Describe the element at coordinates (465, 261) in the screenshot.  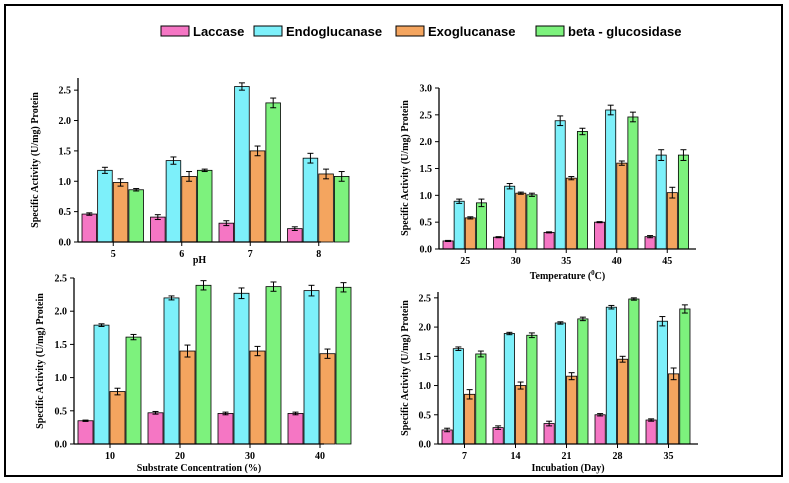
I see `x-tick-label-25: 25` at that location.